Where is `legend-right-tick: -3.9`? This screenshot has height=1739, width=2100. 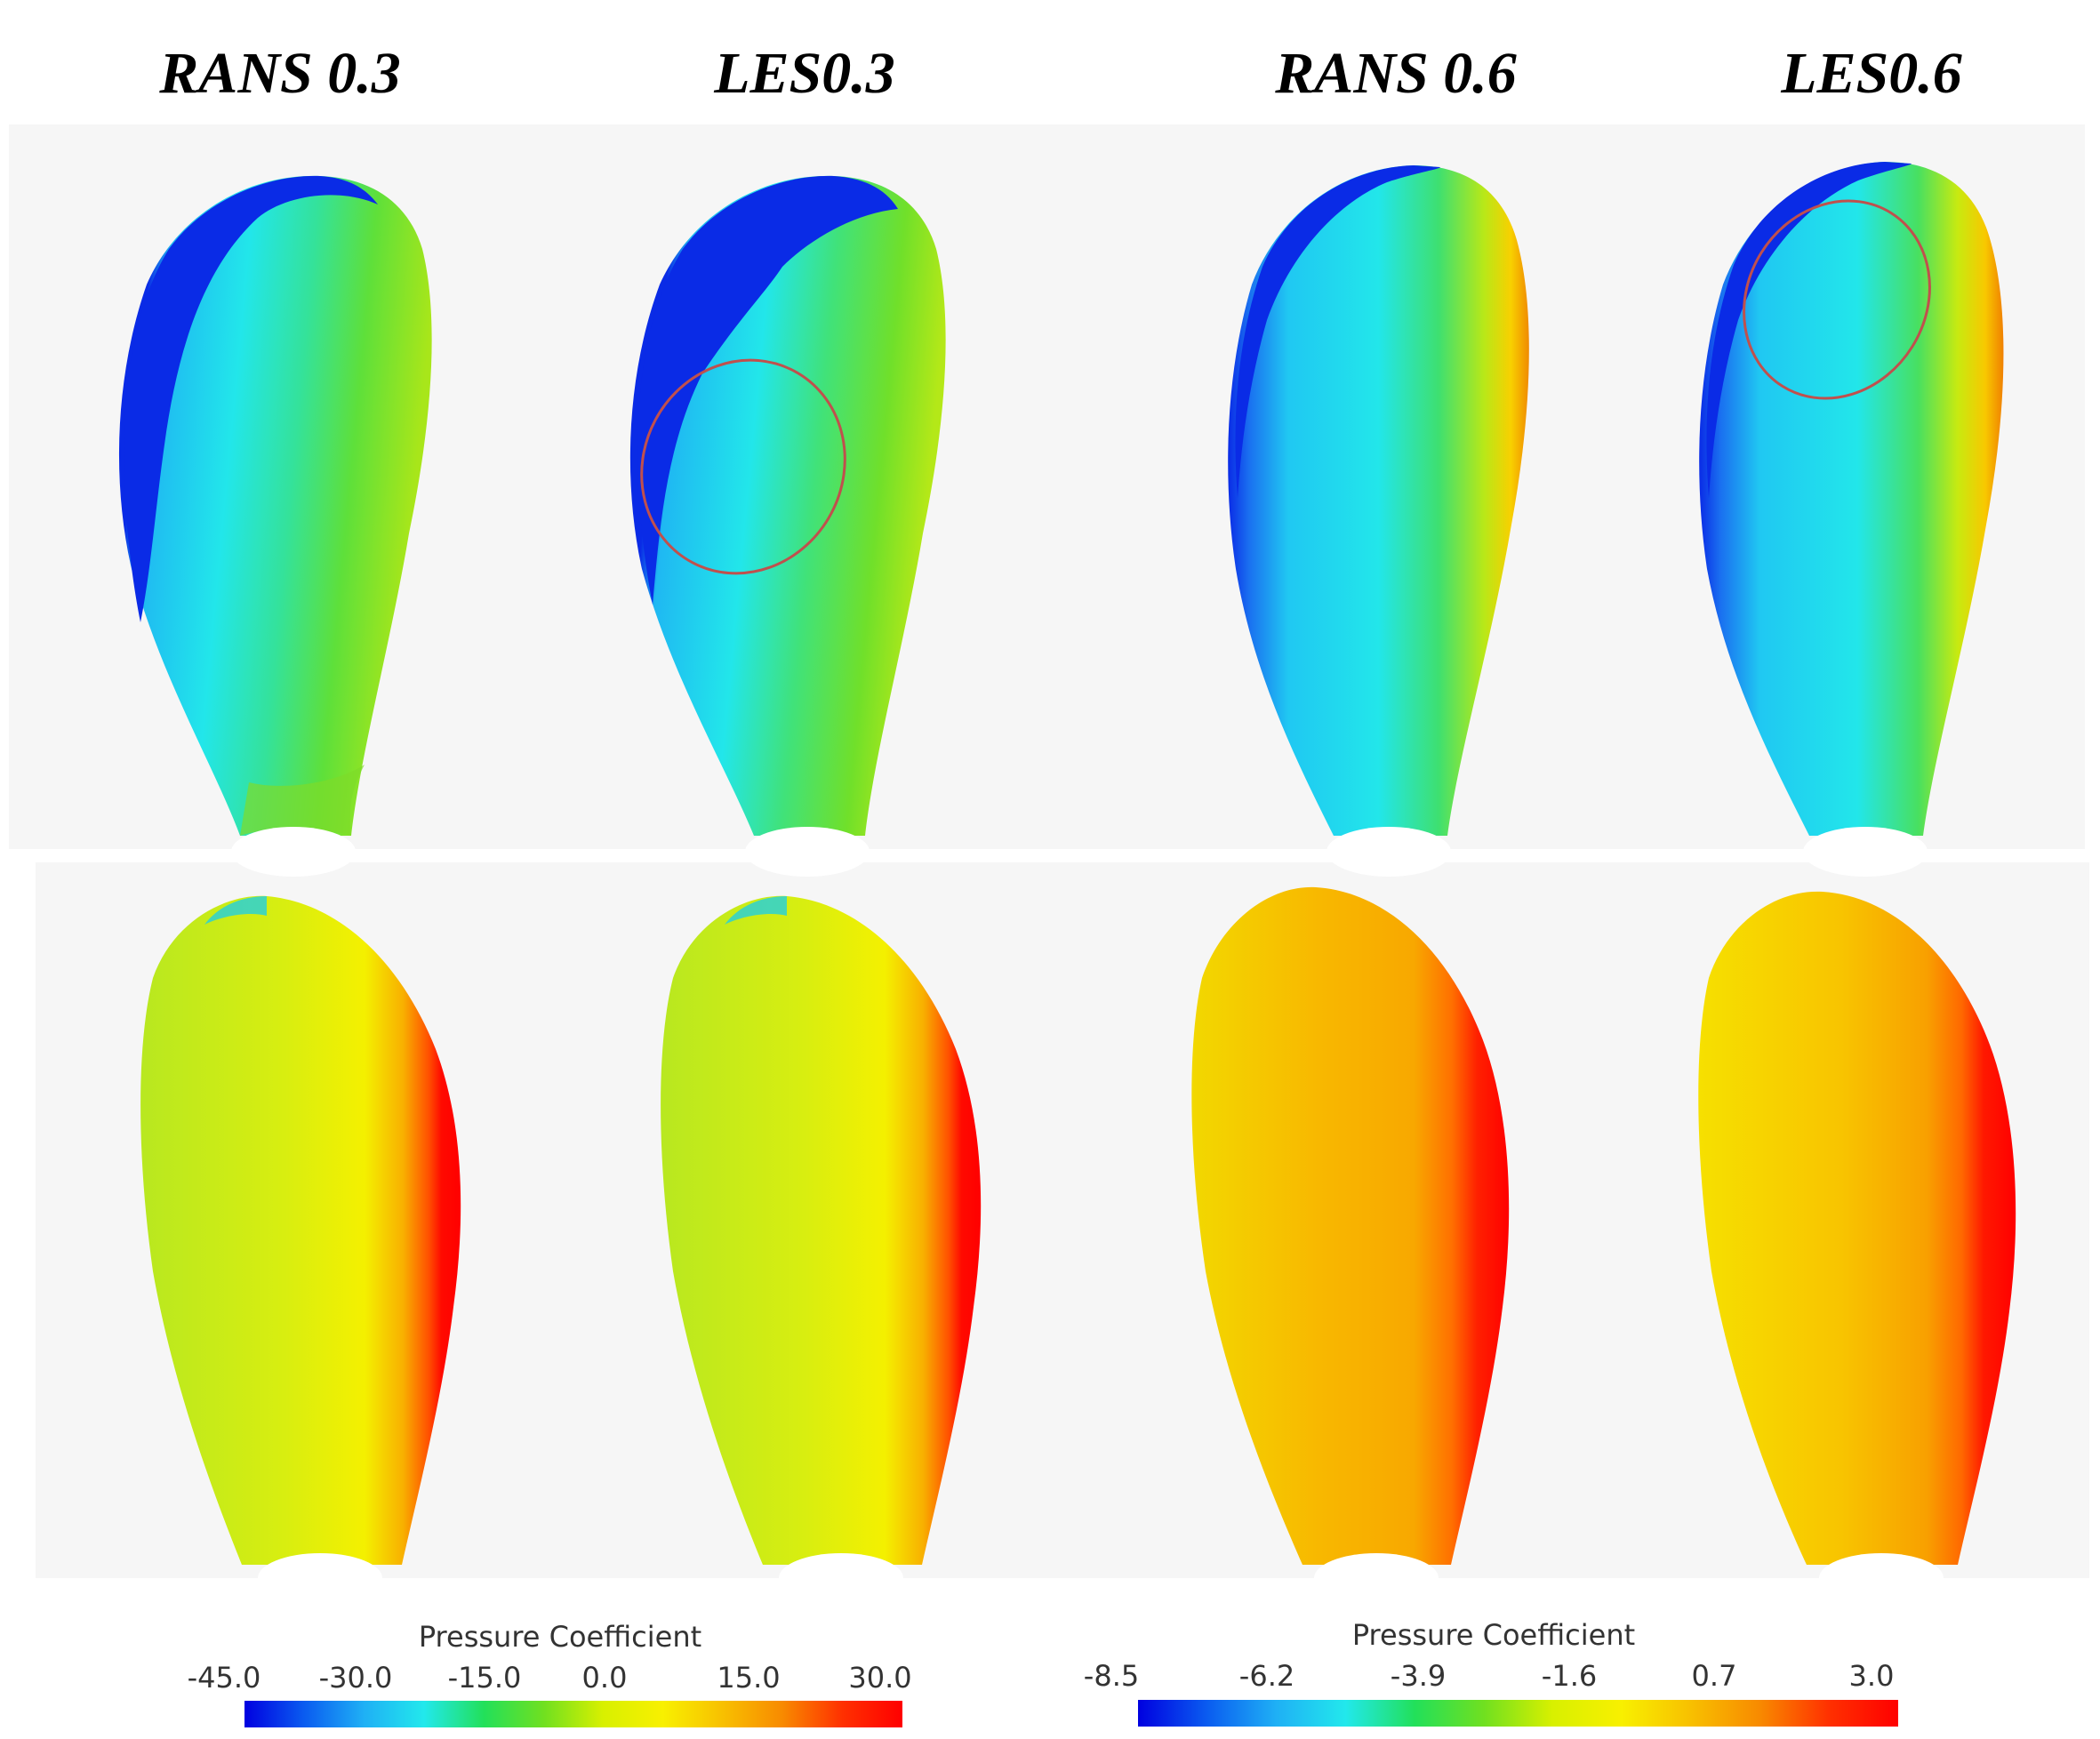
legend-right-tick: -3.9 is located at coordinates (1419, 1676).